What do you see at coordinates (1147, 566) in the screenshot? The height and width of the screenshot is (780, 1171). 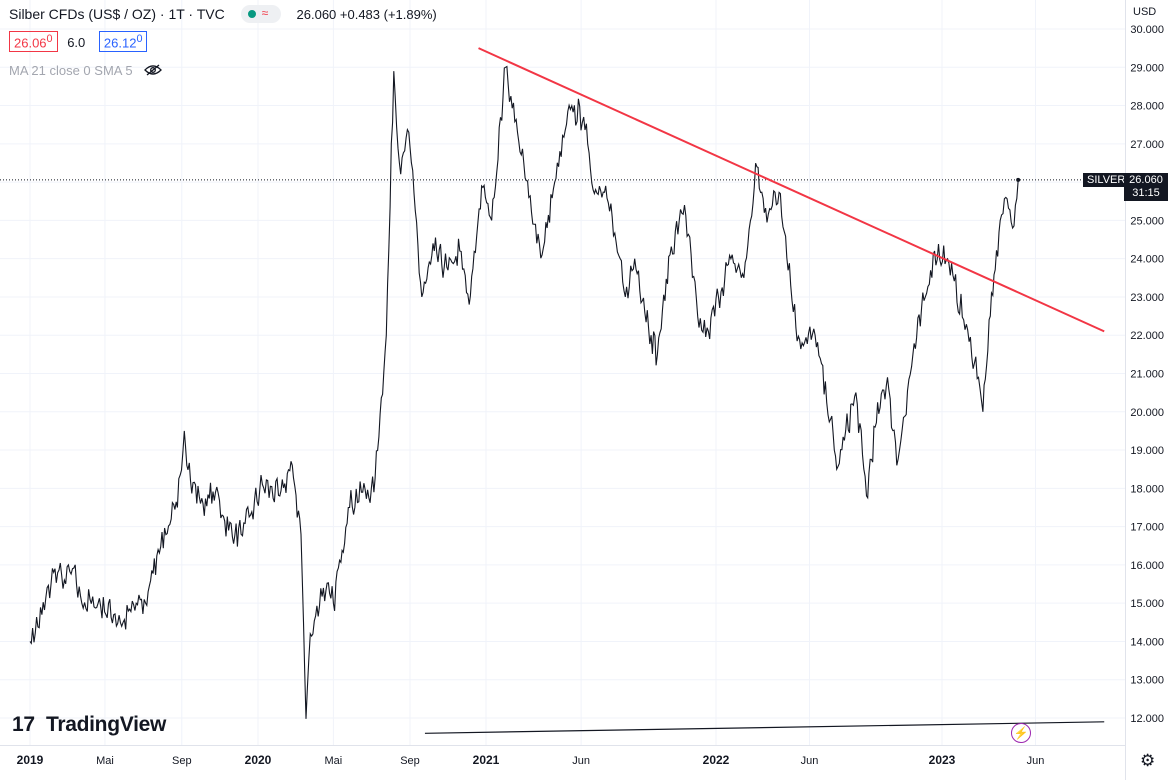 I see `y-tick-label: 16.000` at bounding box center [1147, 566].